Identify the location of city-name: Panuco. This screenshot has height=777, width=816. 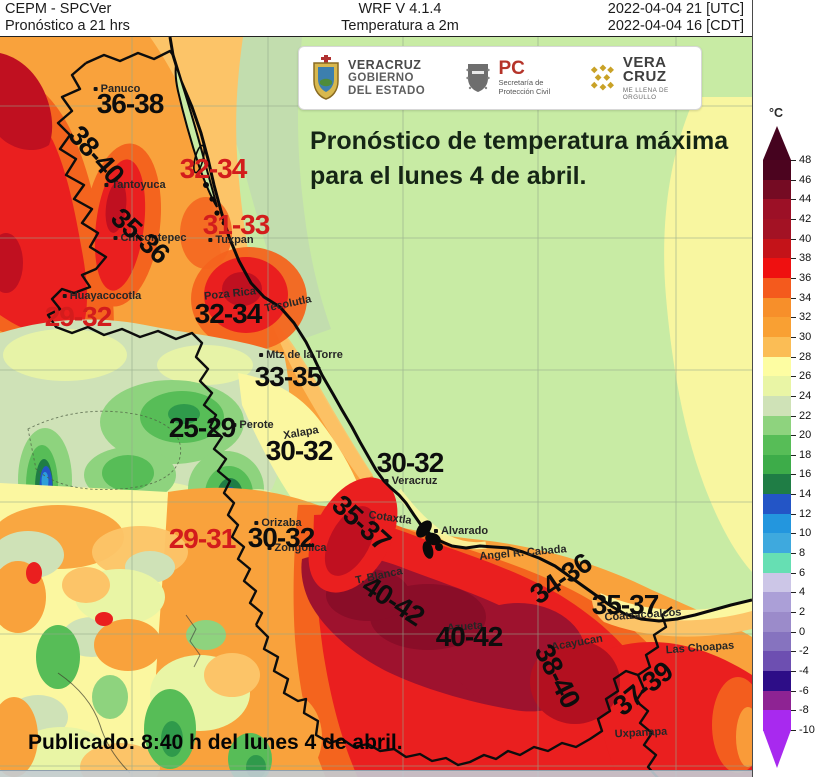
(120, 89).